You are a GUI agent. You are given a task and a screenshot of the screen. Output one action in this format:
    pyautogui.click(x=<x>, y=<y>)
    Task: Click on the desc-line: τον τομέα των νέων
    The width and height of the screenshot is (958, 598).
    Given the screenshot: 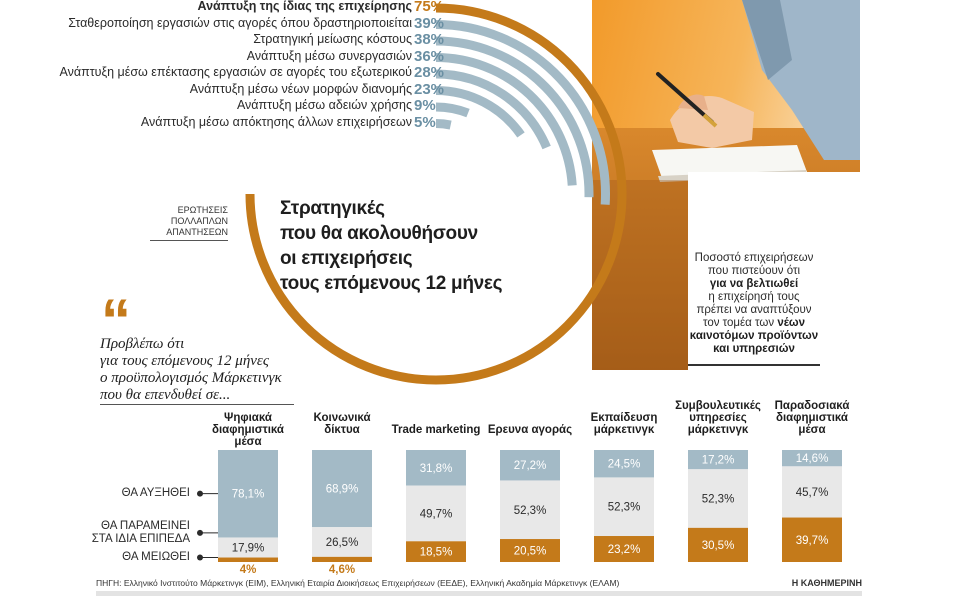 What is the action you would take?
    pyautogui.click(x=754, y=323)
    